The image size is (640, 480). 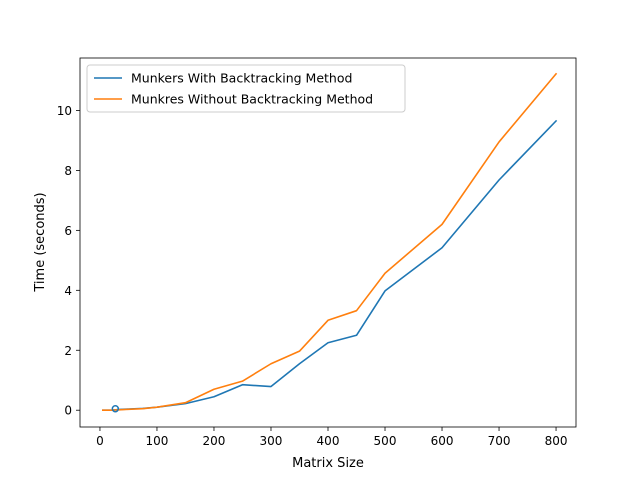 What do you see at coordinates (40, 242) in the screenshot?
I see `y-axis-label: Time (seconds)` at bounding box center [40, 242].